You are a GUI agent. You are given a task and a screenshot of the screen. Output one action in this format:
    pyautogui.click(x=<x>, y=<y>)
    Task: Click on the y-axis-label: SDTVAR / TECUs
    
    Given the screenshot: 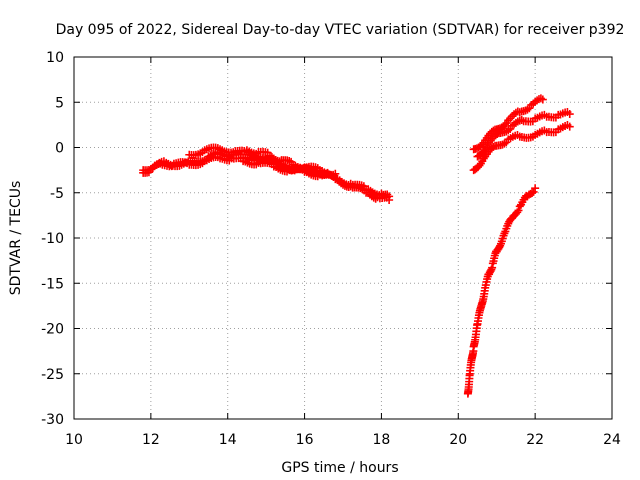 What is the action you would take?
    pyautogui.click(x=16, y=238)
    